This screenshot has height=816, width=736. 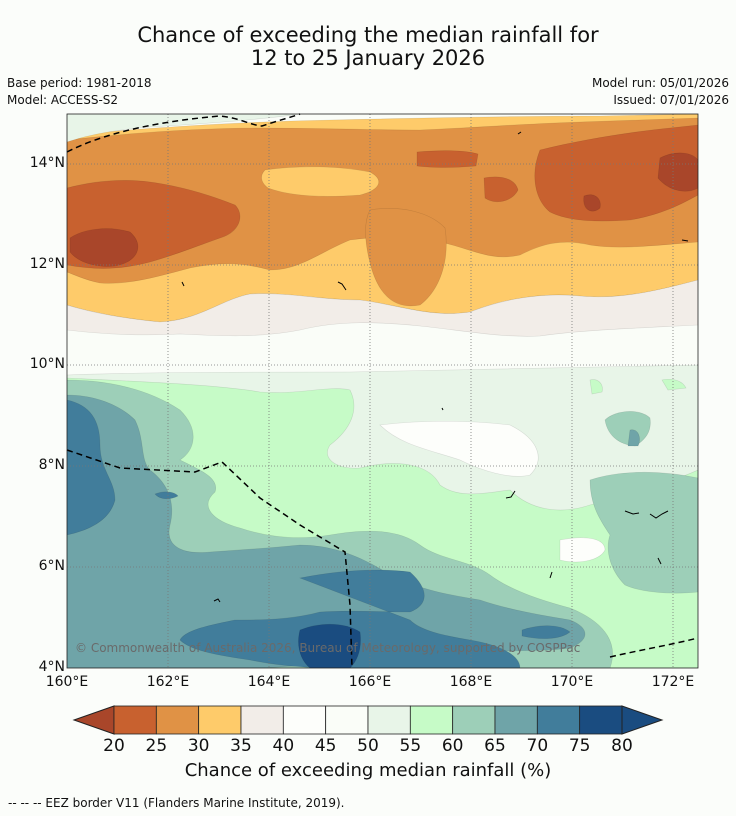 What do you see at coordinates (269, 682) in the screenshot?
I see `x-tick-label: 164°E` at bounding box center [269, 682].